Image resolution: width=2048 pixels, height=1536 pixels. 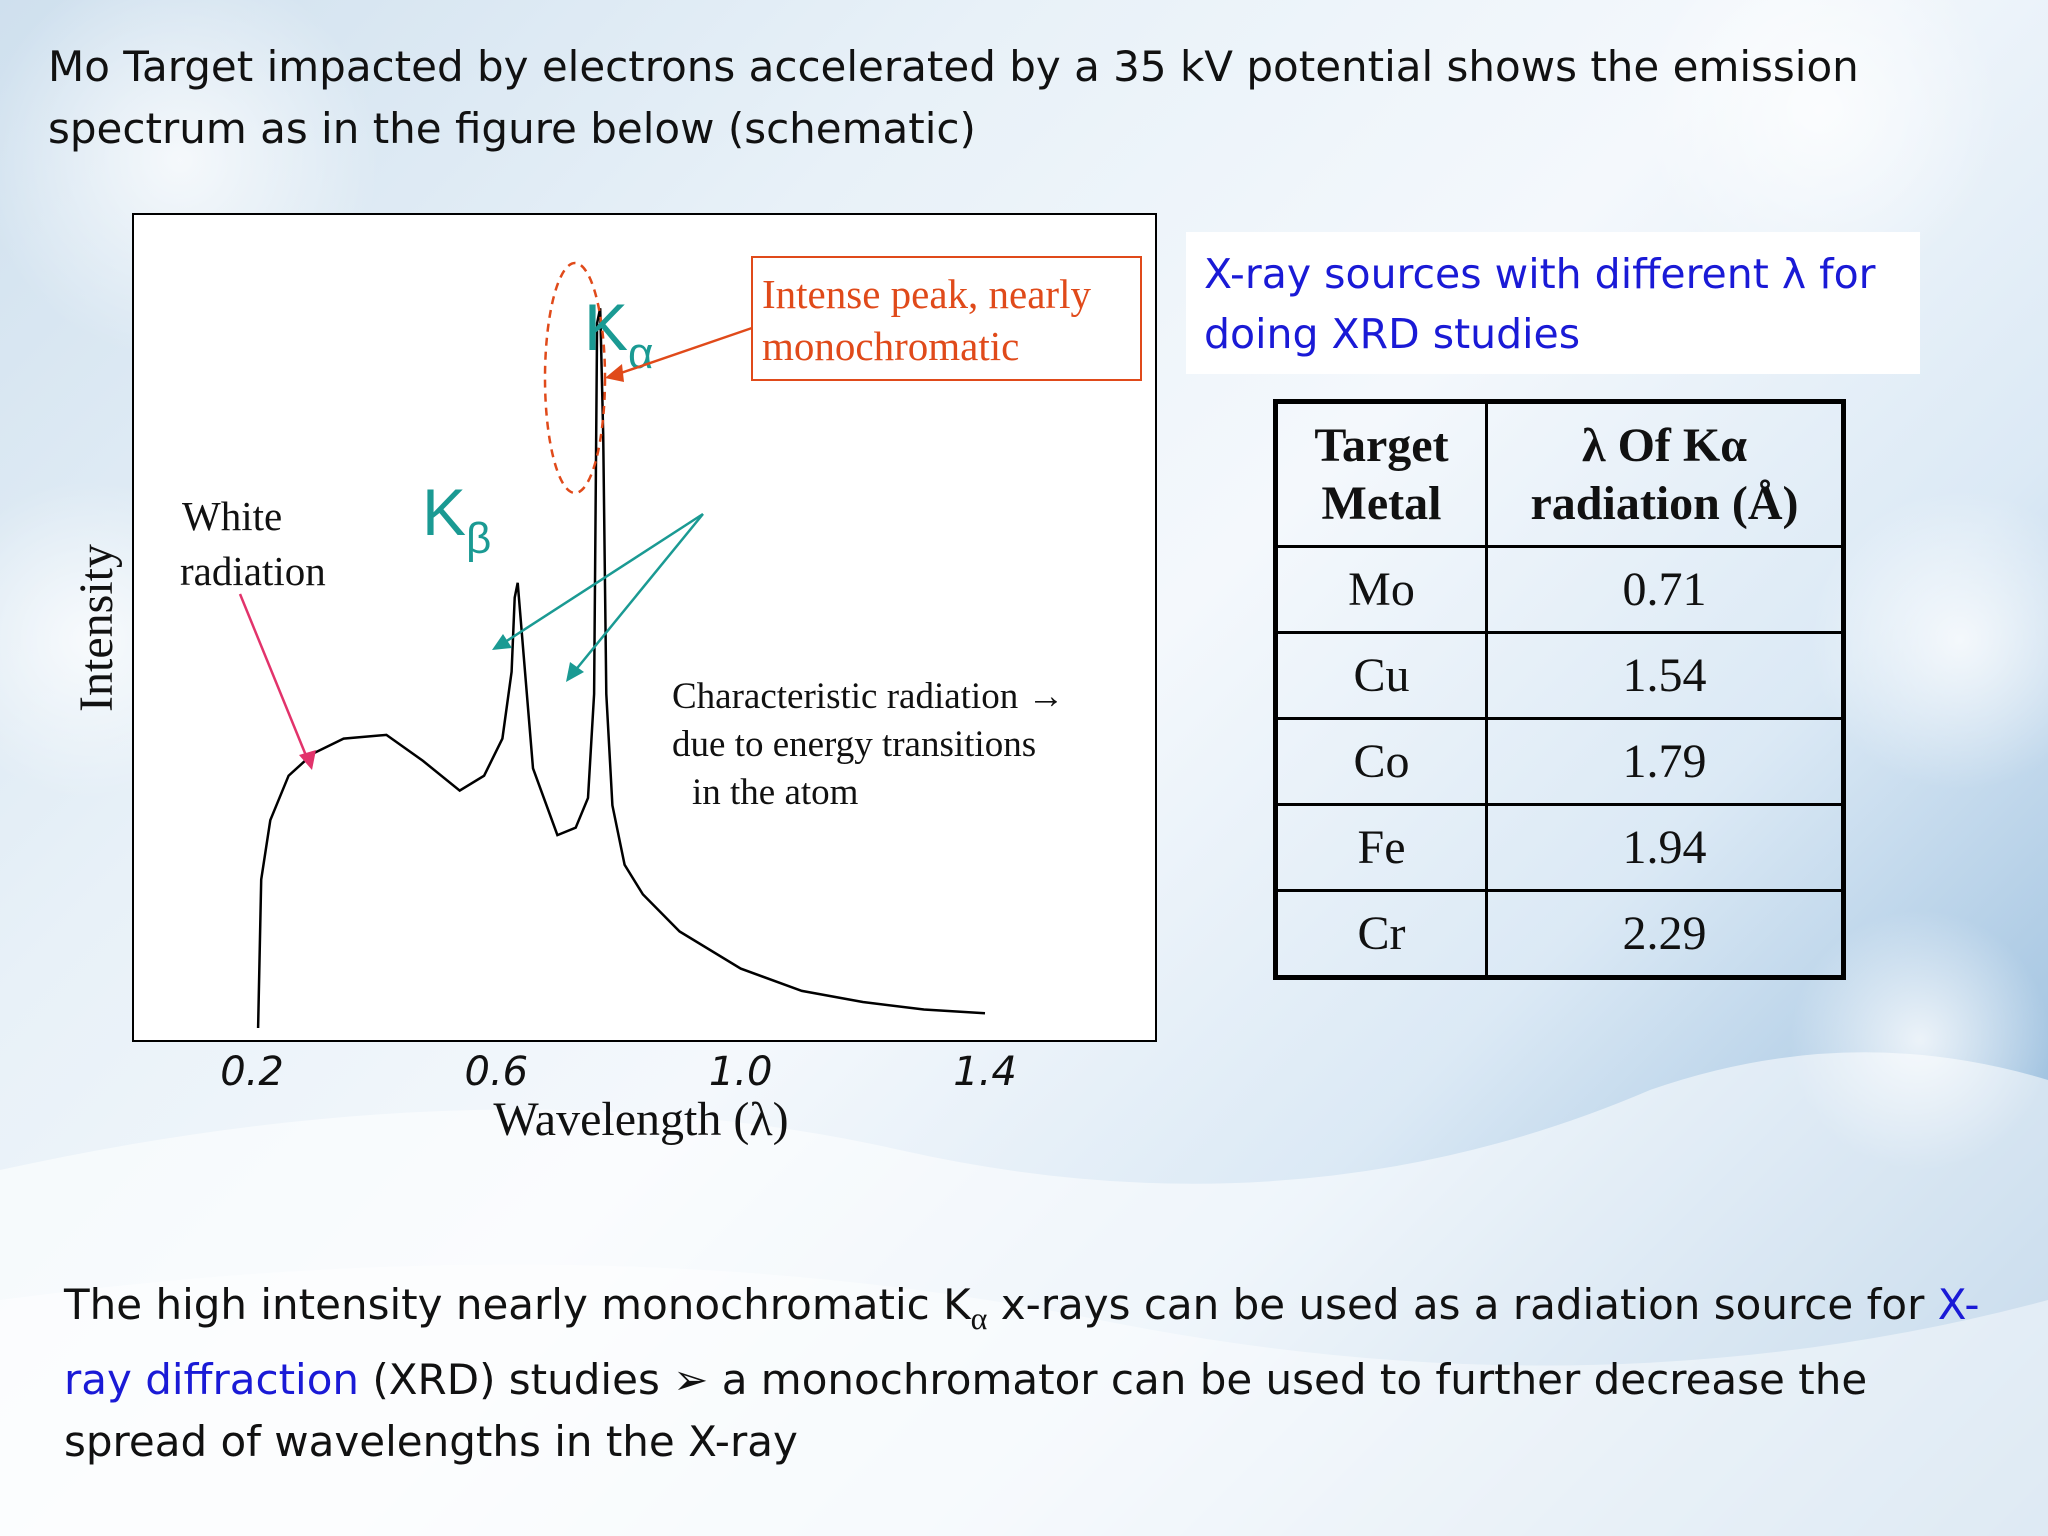 I want to click on wavelength-cell: 1.54, so click(x=1665, y=675).